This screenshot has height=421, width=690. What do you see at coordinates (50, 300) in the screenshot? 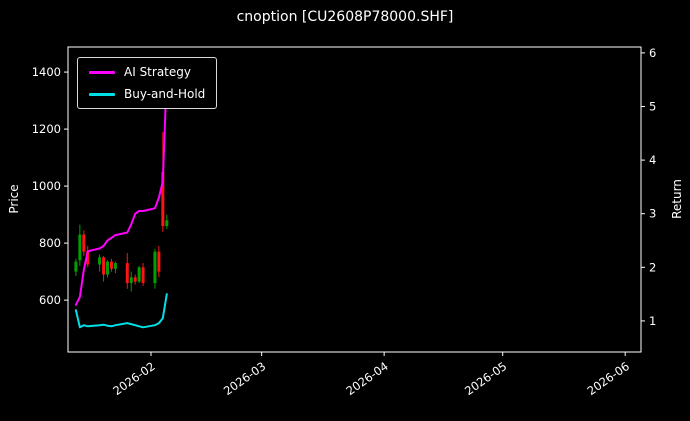
I see `svg-text: 600` at bounding box center [50, 300].